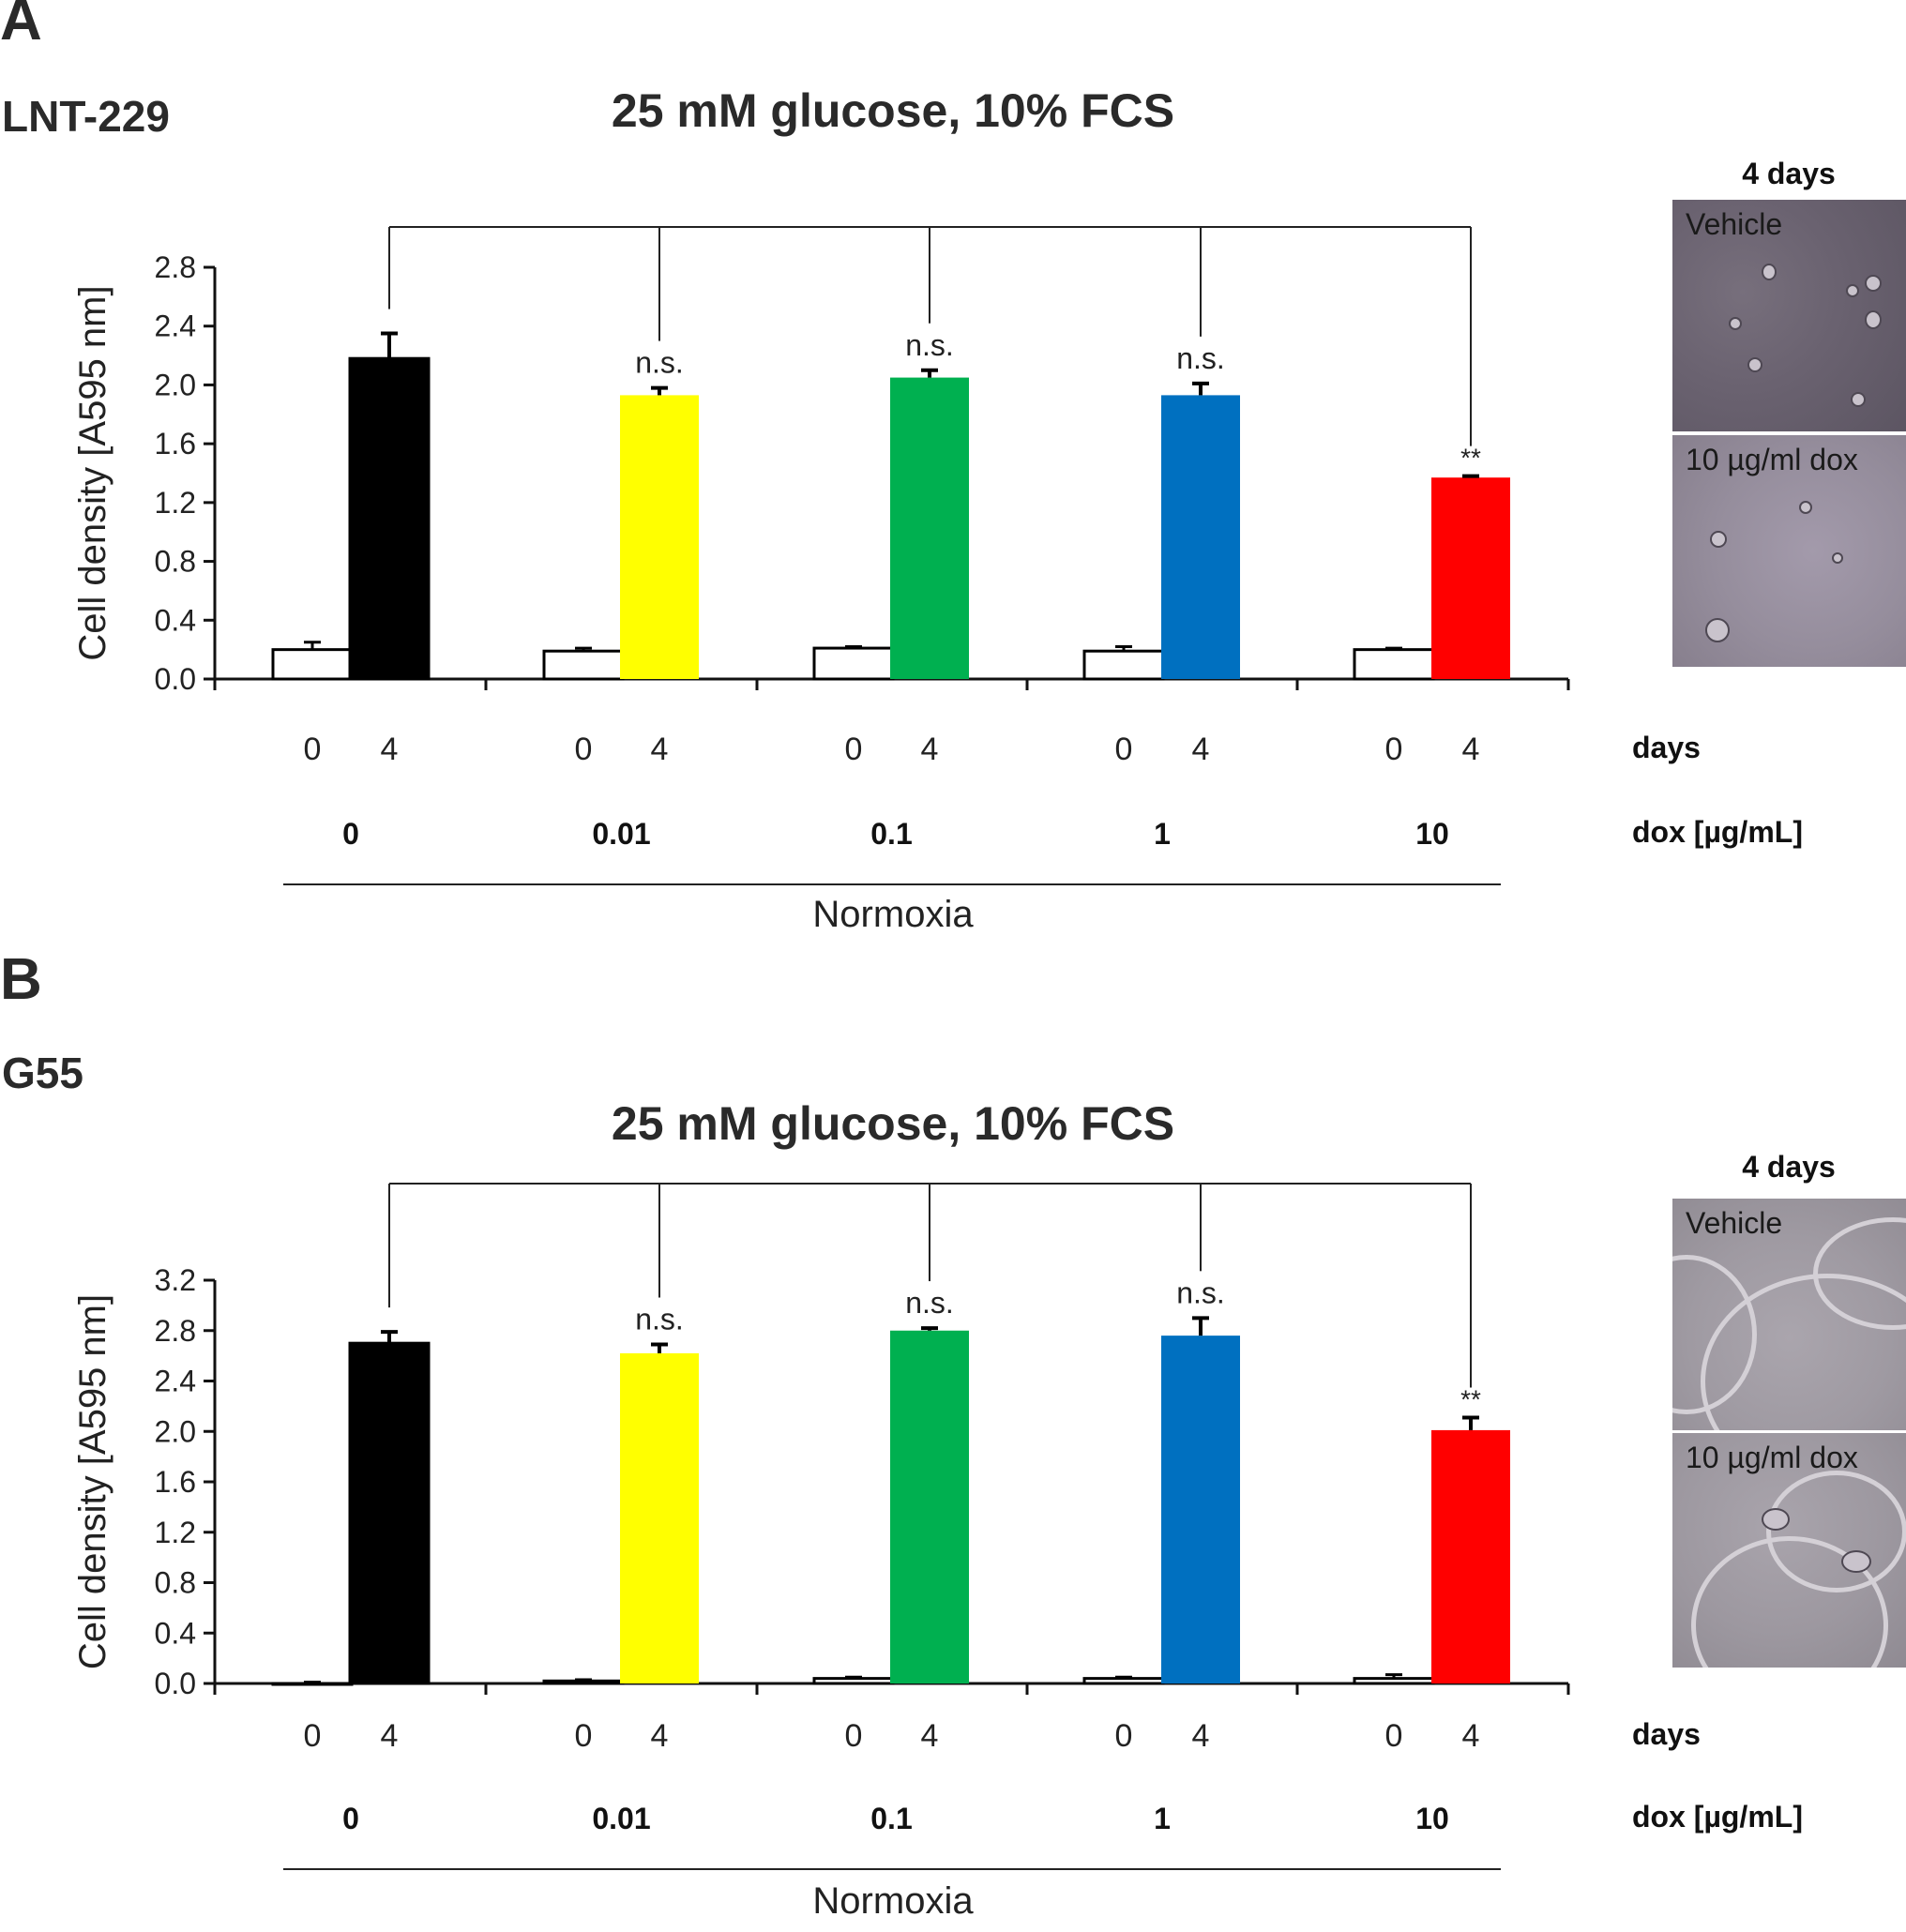  Describe the element at coordinates (21, 979) in the screenshot. I see `panel-letter: B` at that location.